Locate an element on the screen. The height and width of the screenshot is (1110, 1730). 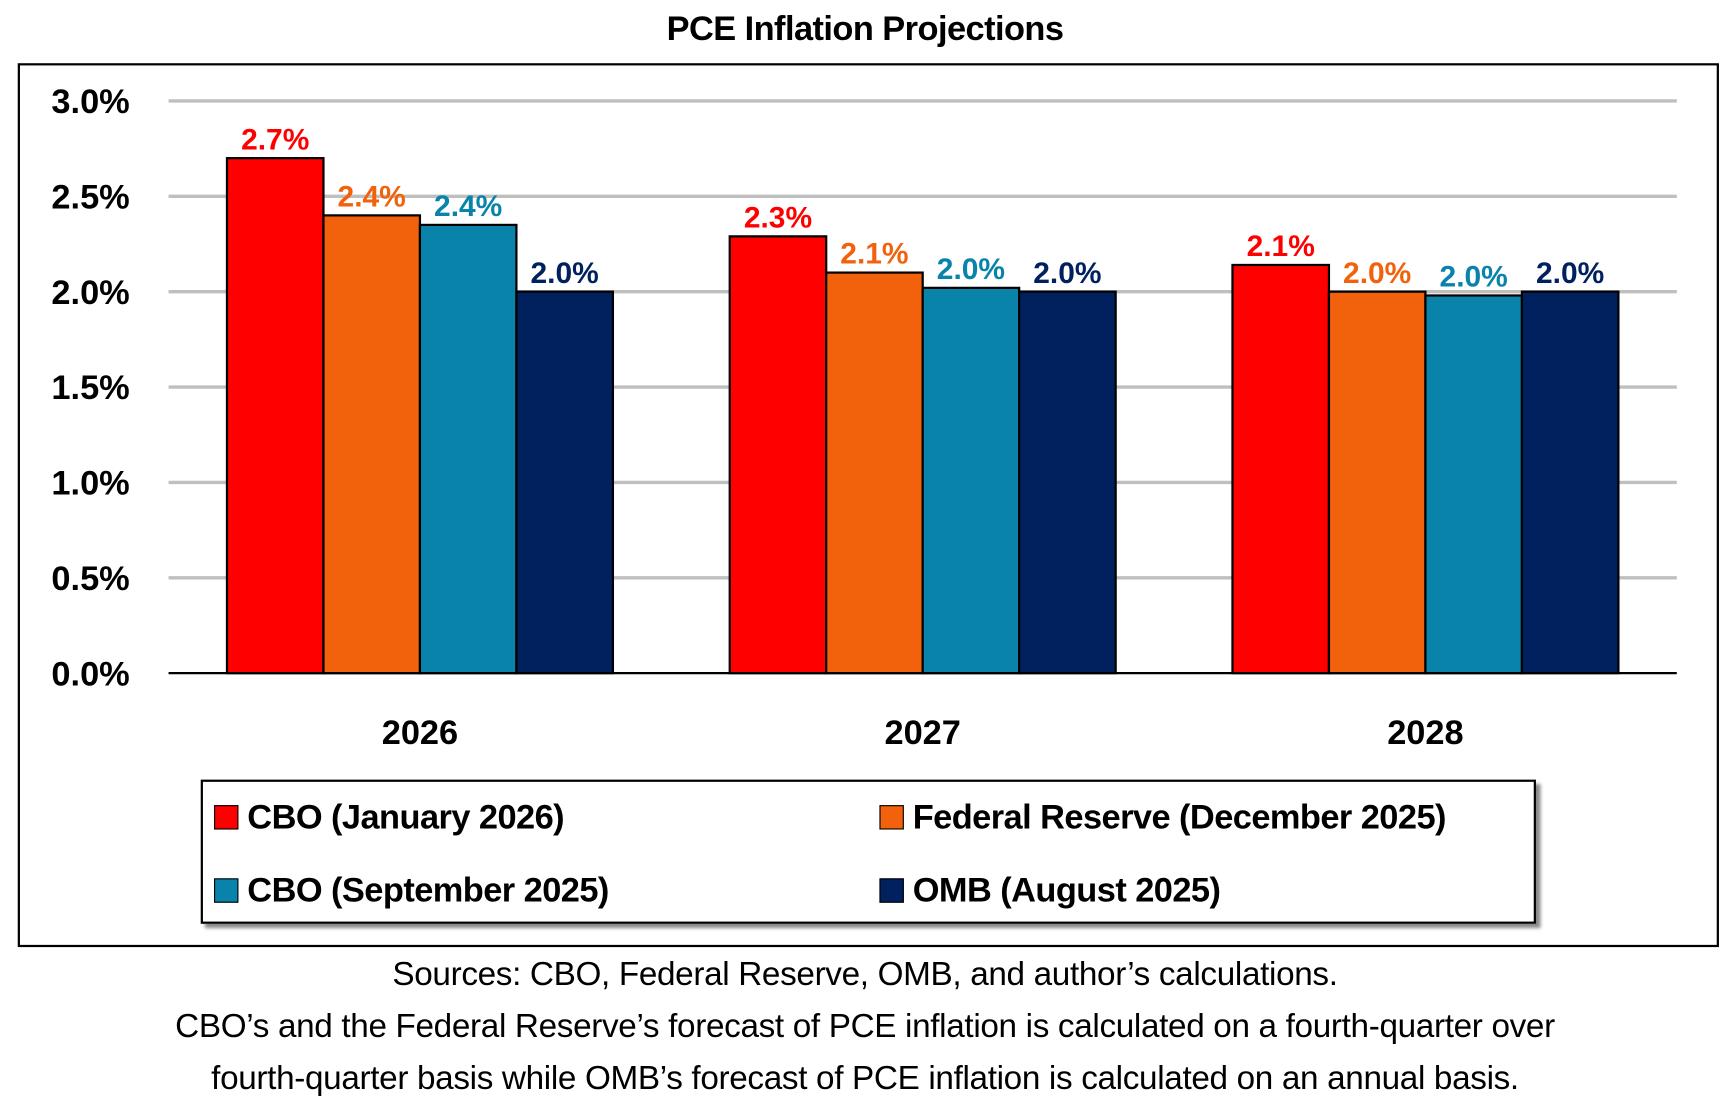
legend-label: CBO (September 2025) is located at coordinates (428, 890).